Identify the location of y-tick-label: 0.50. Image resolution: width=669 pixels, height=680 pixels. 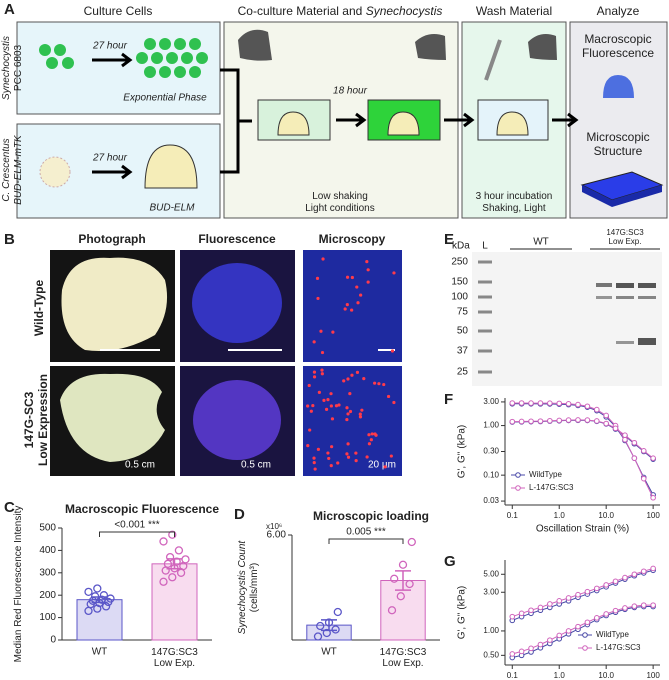
(491, 654).